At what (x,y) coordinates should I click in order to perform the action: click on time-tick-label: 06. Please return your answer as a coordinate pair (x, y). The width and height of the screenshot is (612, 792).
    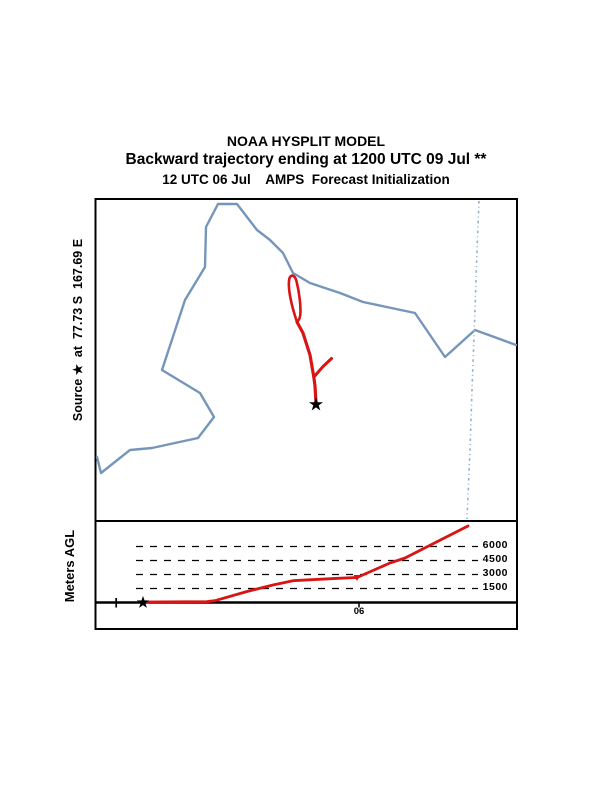
    Looking at the image, I should click on (359, 611).